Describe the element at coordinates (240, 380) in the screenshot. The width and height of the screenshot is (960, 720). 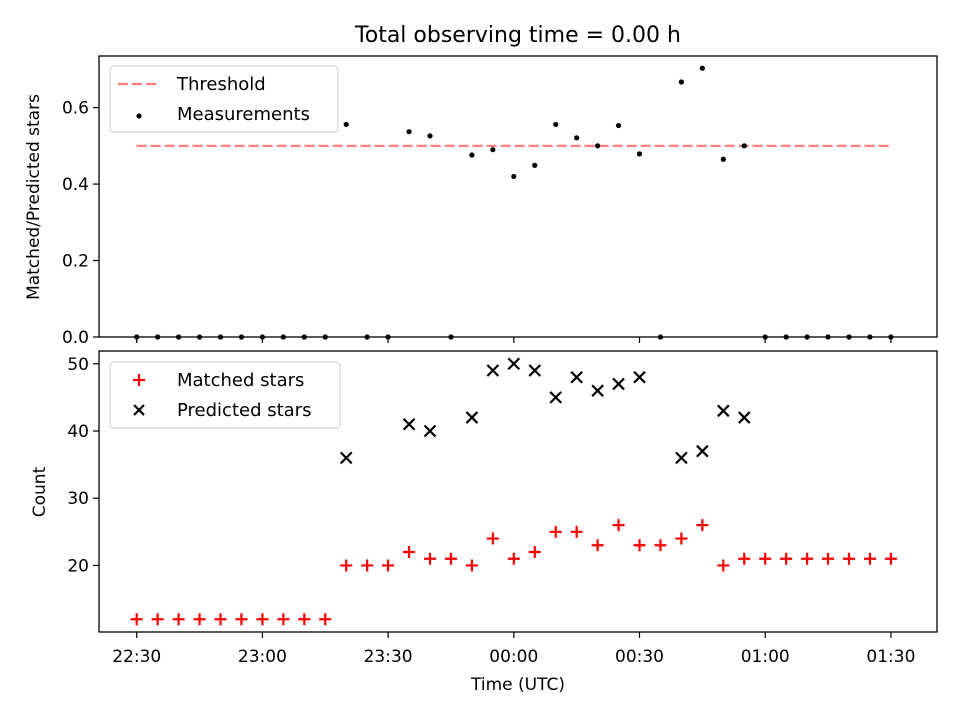
I see `matched-legend-label: Matched stars` at that location.